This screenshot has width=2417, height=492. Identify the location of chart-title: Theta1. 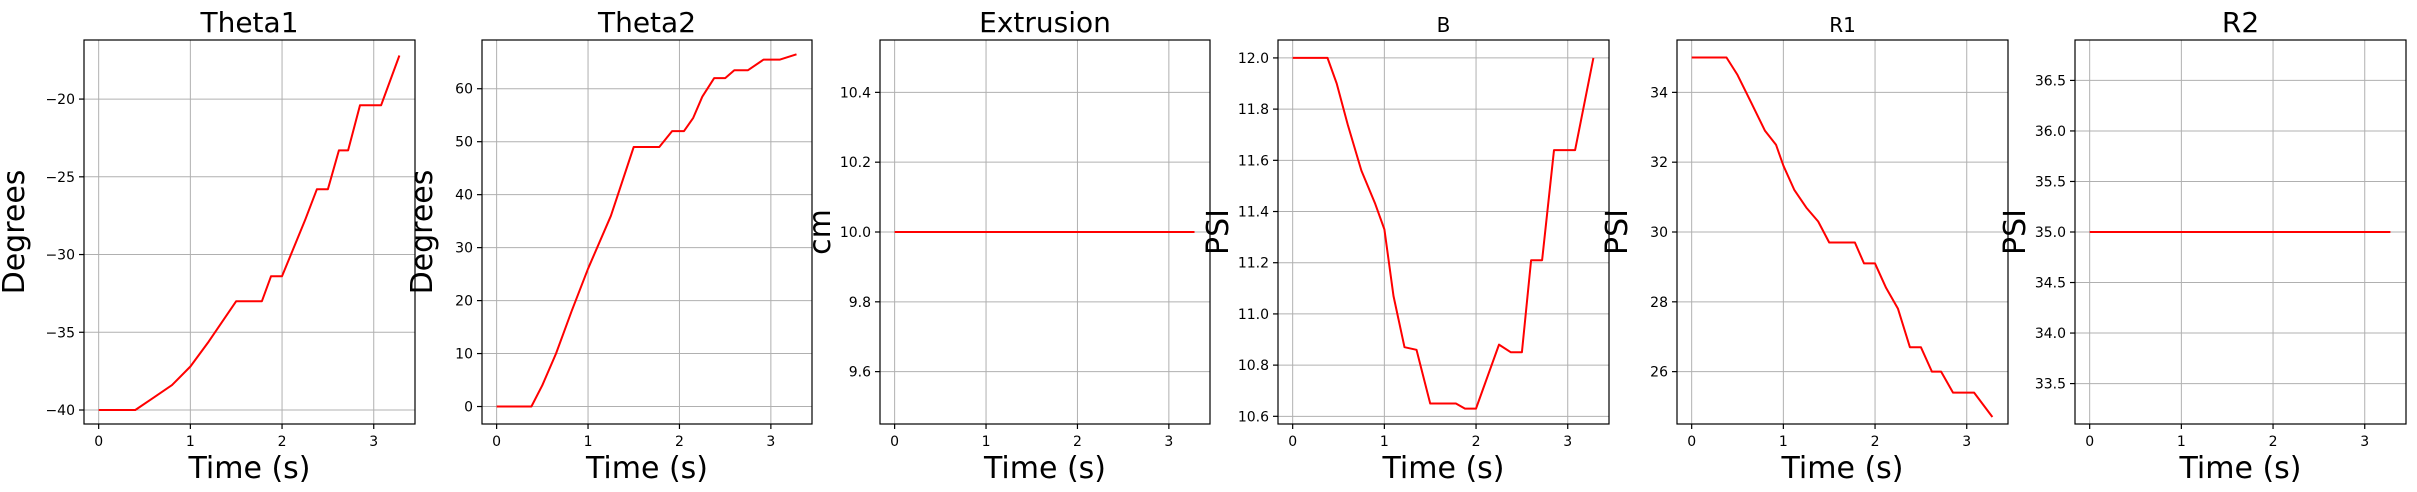
(248, 22).